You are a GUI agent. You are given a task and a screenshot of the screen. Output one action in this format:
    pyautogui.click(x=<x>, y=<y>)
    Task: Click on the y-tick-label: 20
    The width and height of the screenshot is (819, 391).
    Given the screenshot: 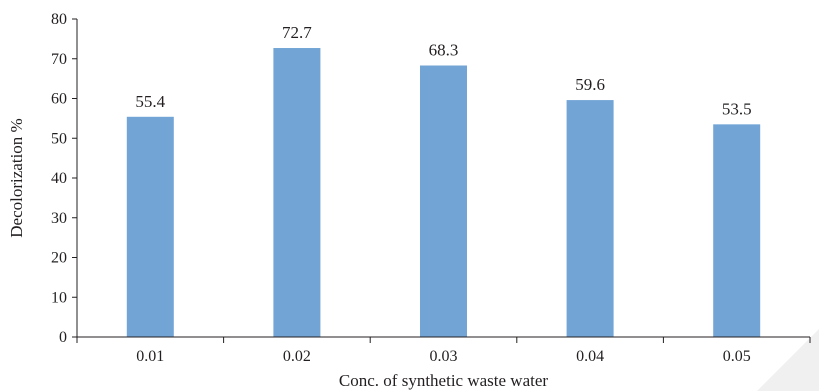 What is the action you would take?
    pyautogui.click(x=59, y=258)
    